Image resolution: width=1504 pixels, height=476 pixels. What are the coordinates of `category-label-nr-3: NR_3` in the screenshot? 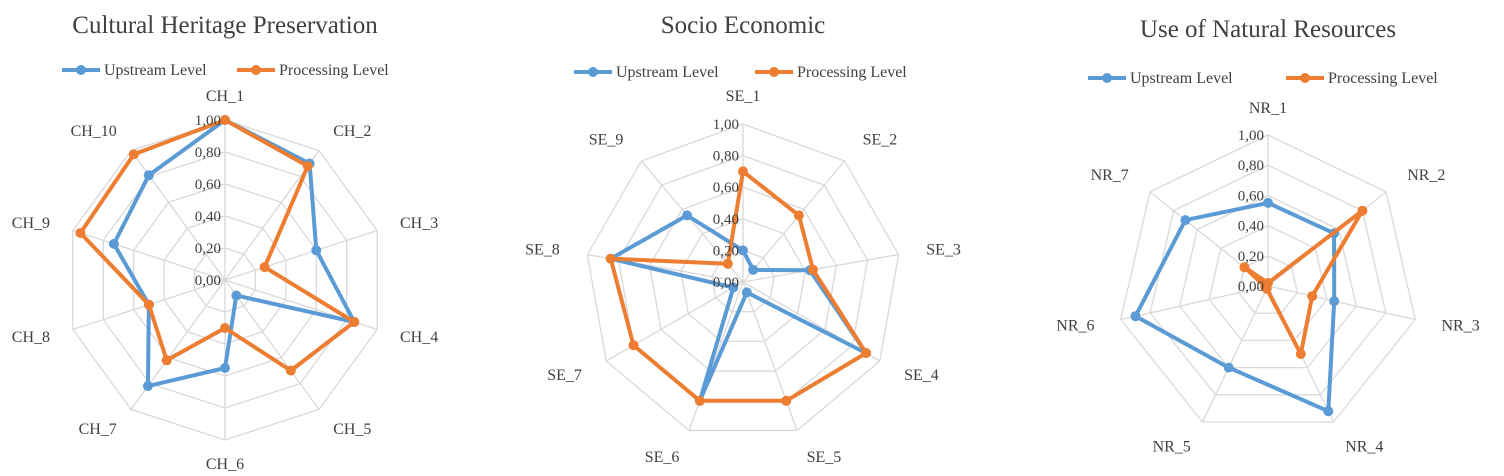 It's located at (1461, 326).